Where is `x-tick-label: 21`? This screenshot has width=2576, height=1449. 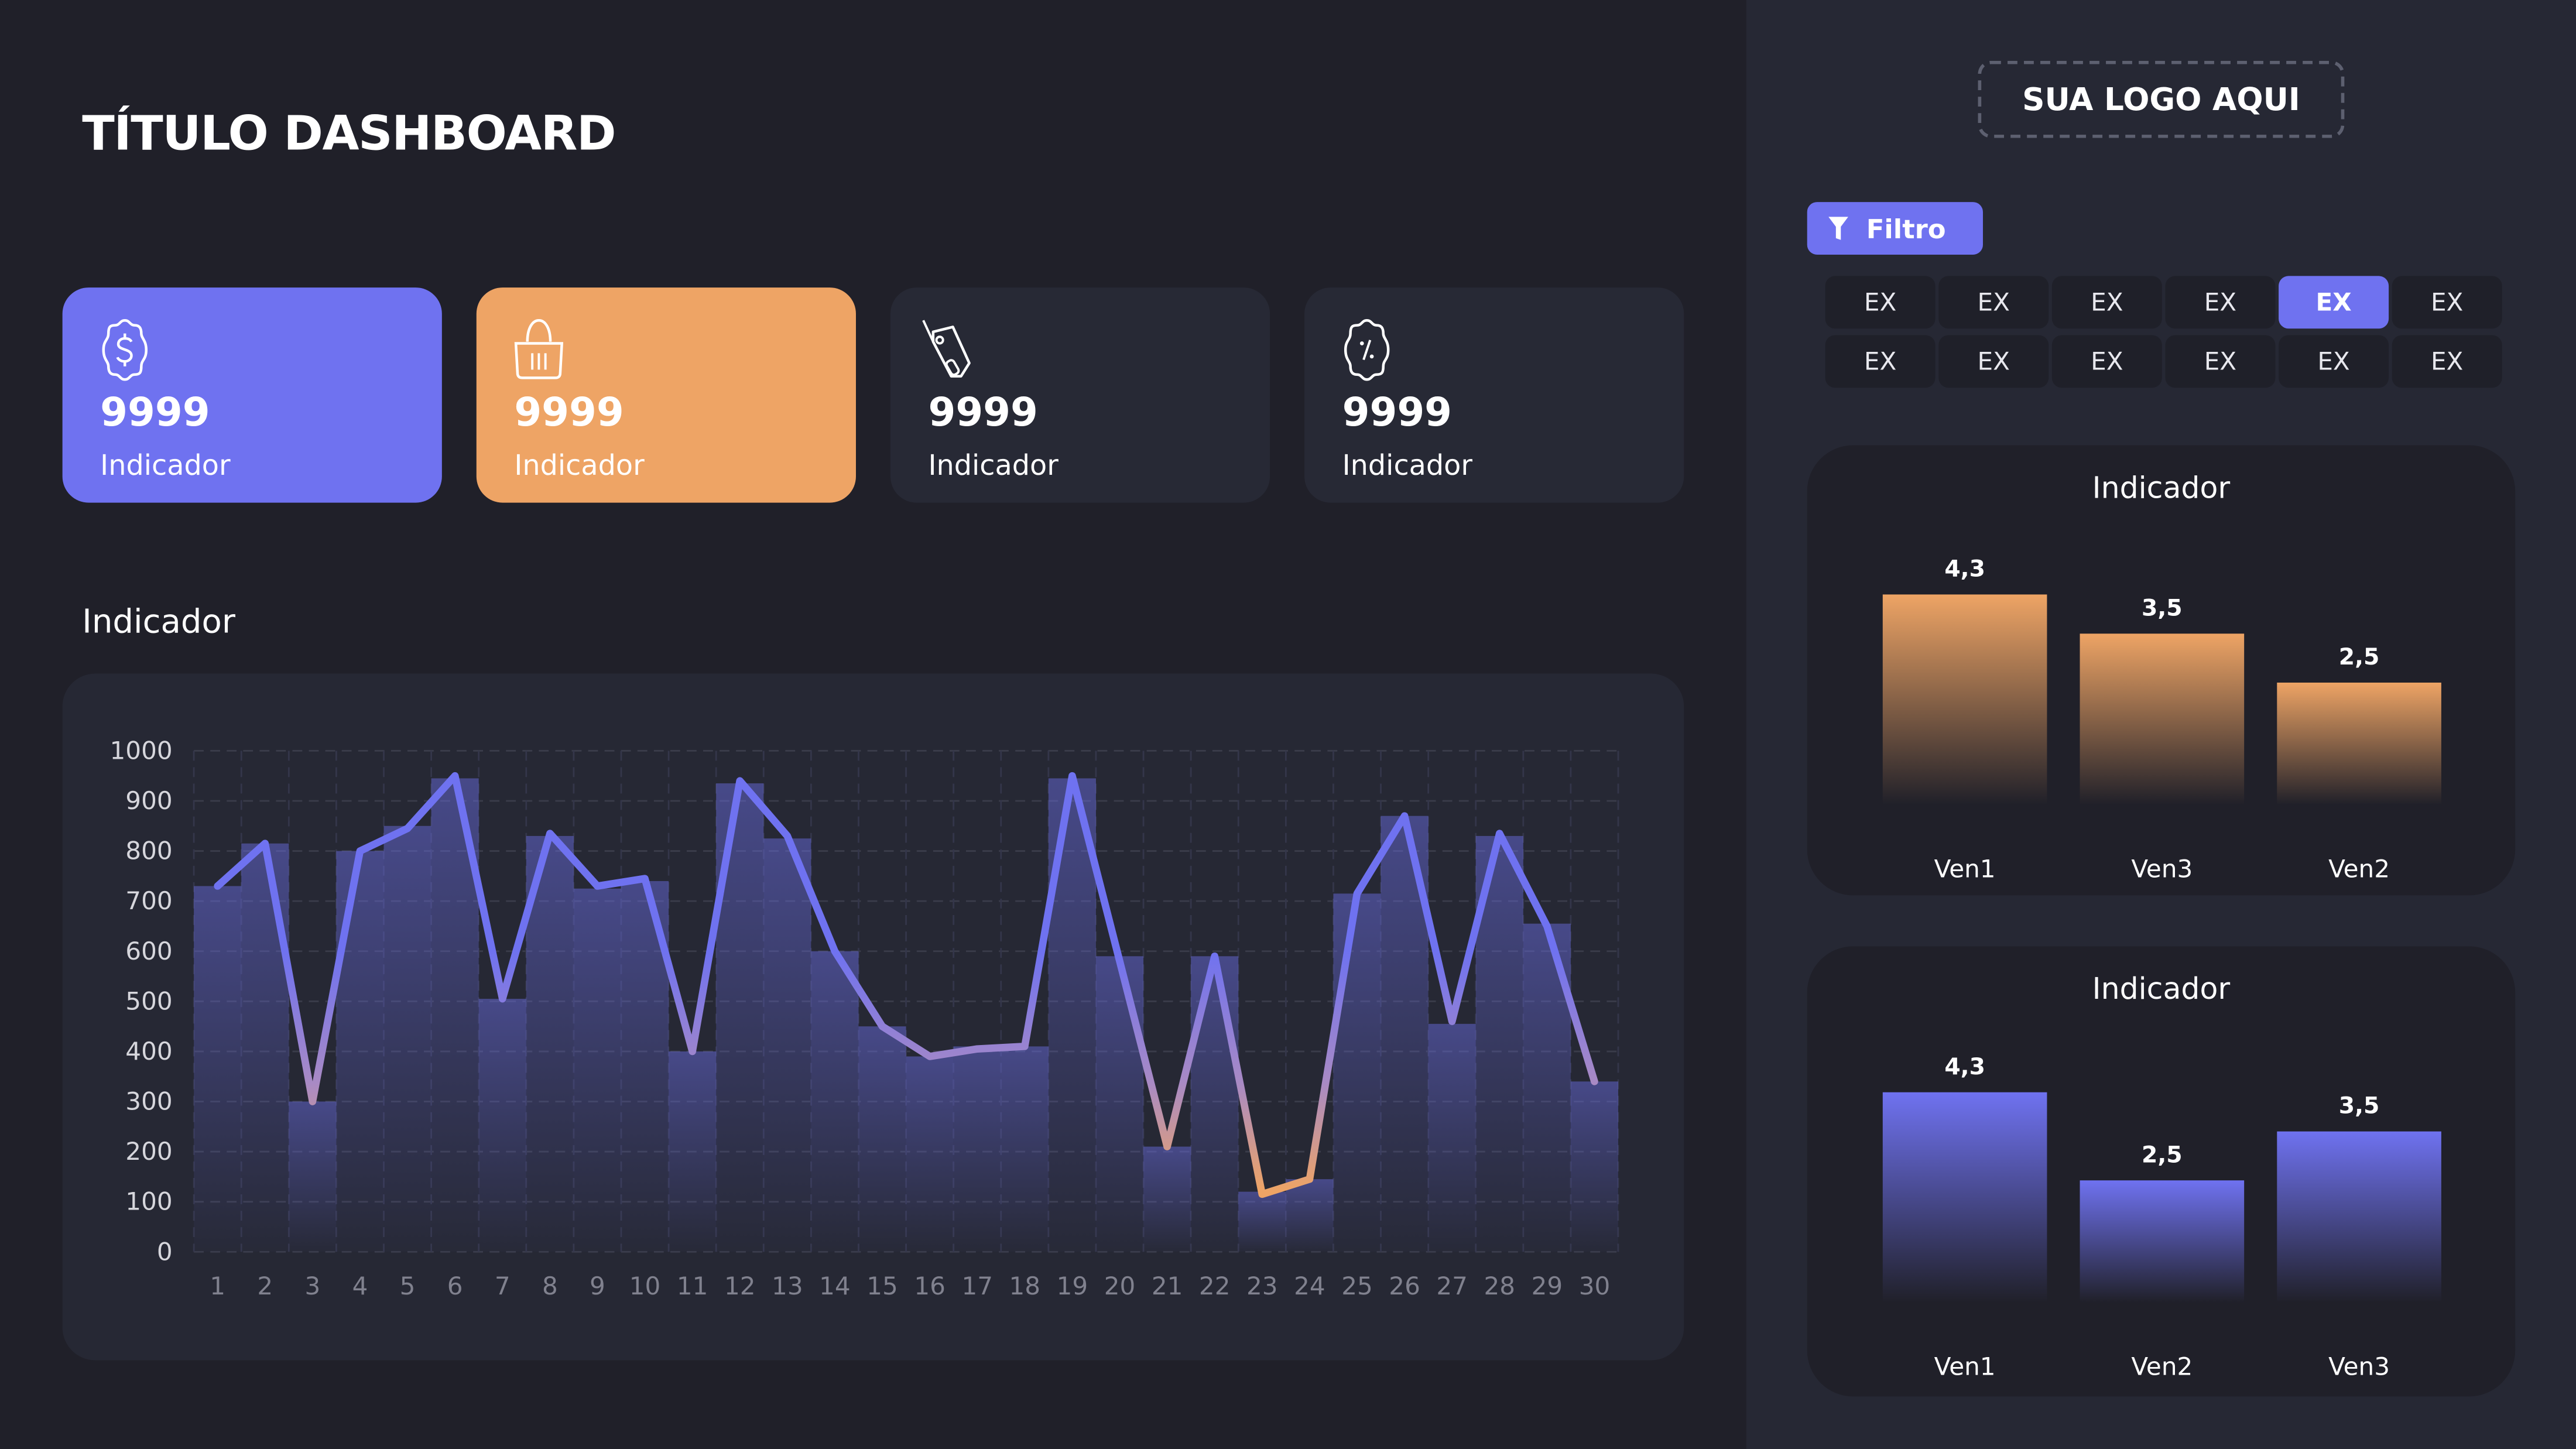
x-tick-label: 21 is located at coordinates (1167, 1286).